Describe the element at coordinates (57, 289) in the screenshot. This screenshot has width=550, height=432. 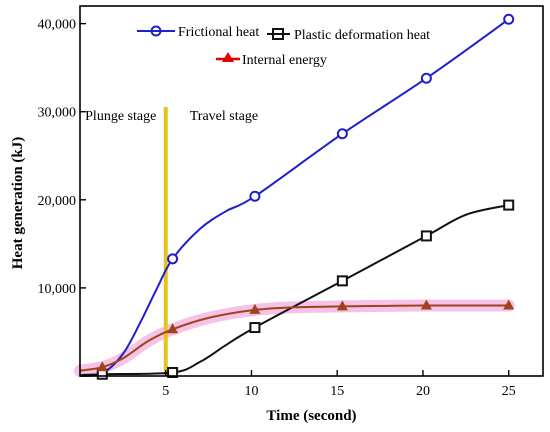
I see `y-tick-label-10000: 10,000` at that location.